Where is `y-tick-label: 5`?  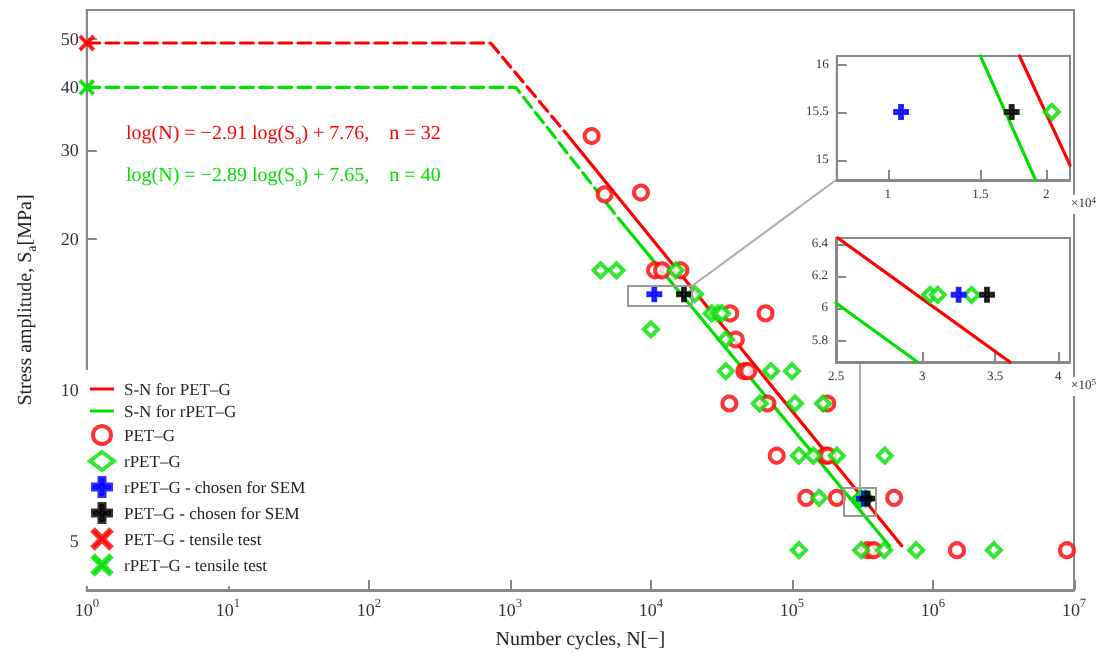 y-tick-label: 5 is located at coordinates (74, 541).